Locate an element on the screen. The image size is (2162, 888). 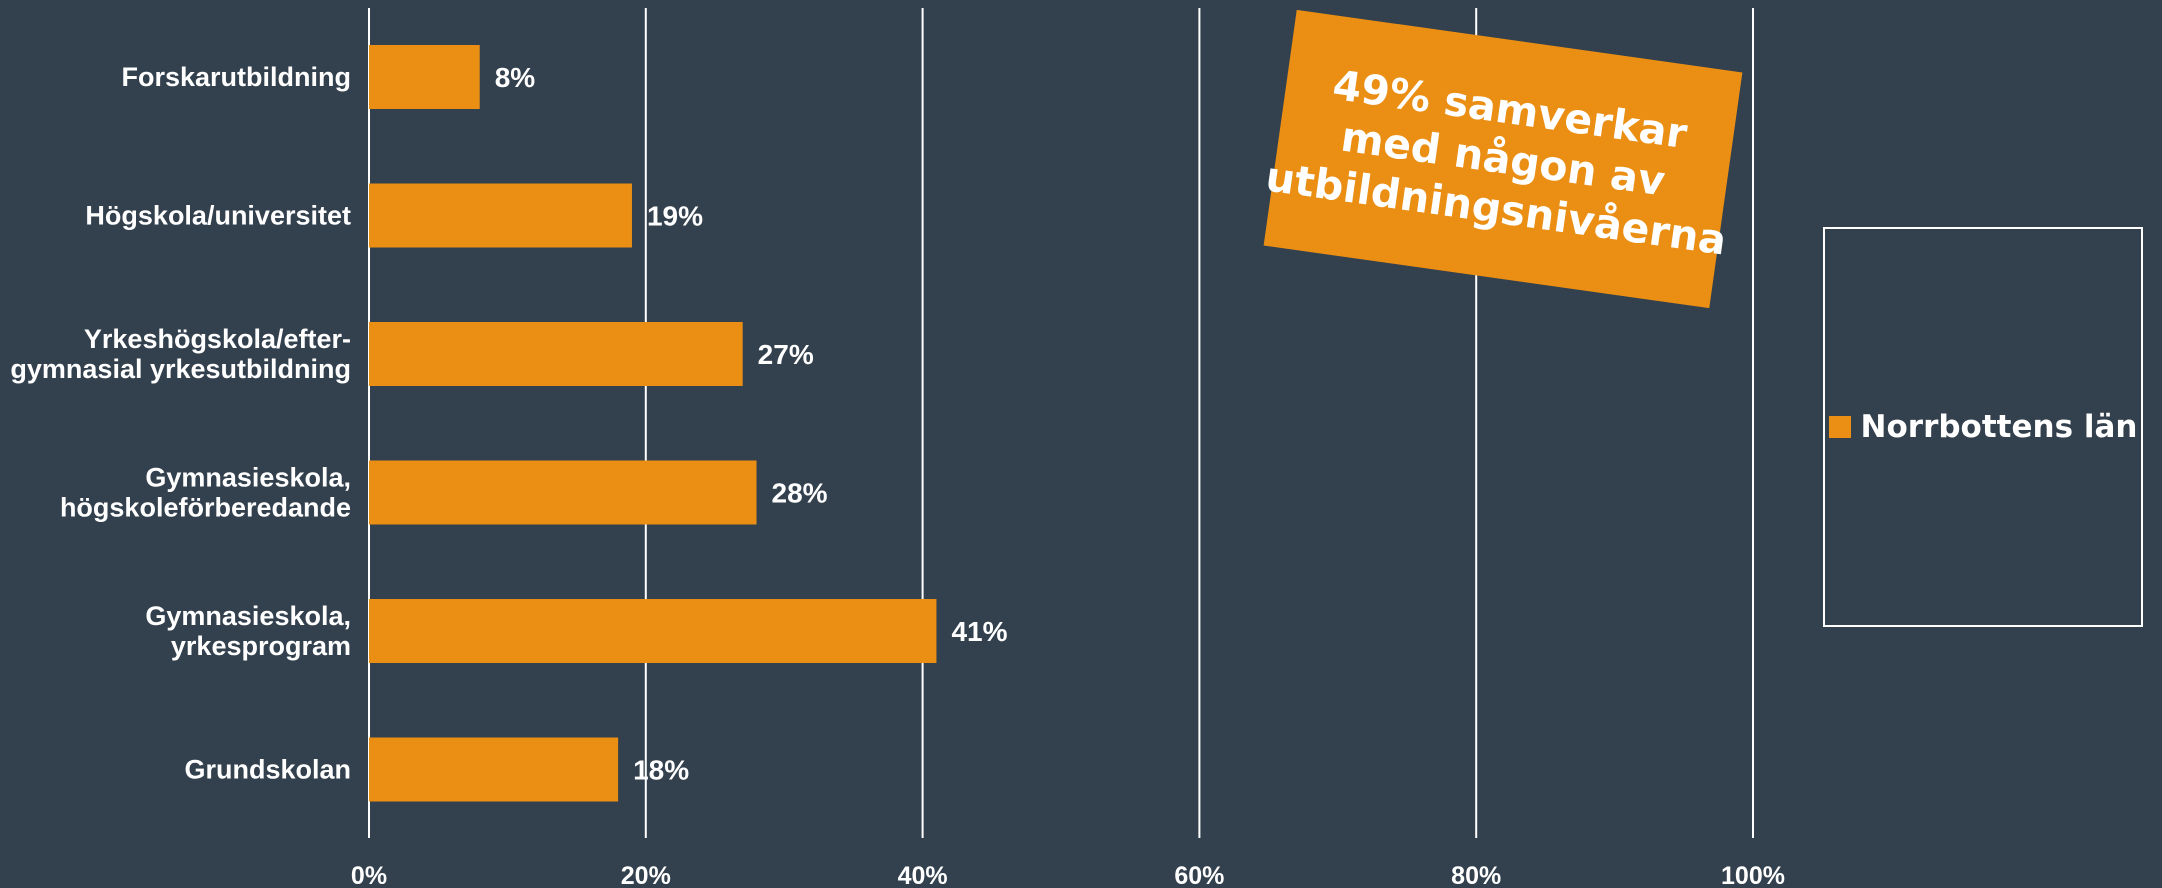
category-label: yrkesprogram is located at coordinates (261, 646).